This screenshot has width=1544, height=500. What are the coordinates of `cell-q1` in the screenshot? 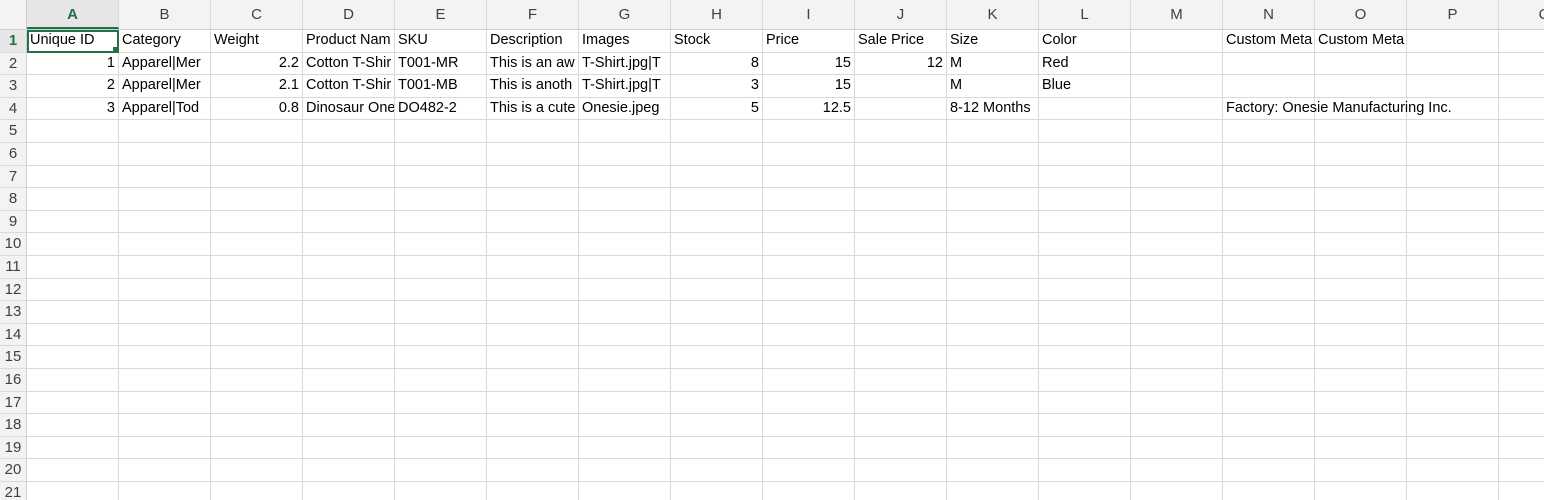 It's located at (1521, 41).